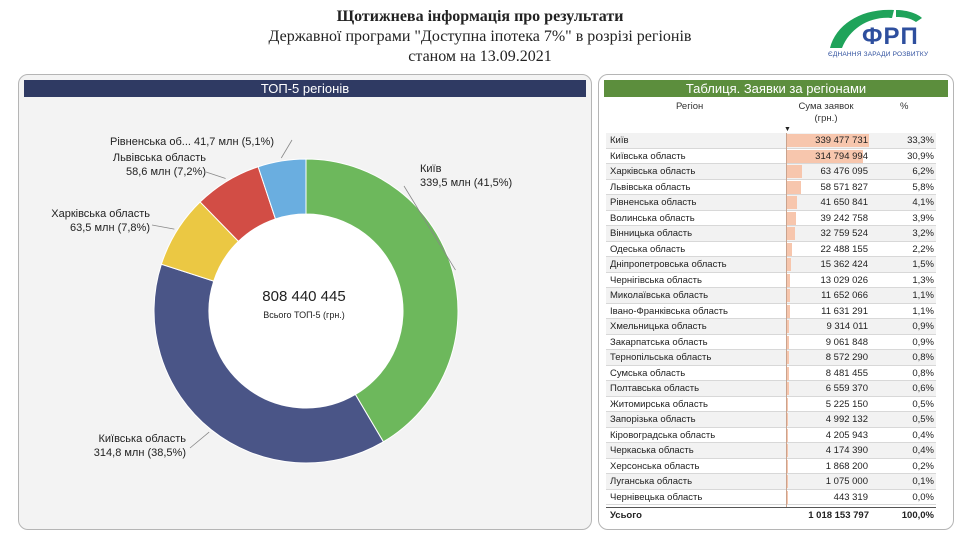  I want to click on table-row: Чернігівська область 13 029 026 1,3%, so click(771, 280).